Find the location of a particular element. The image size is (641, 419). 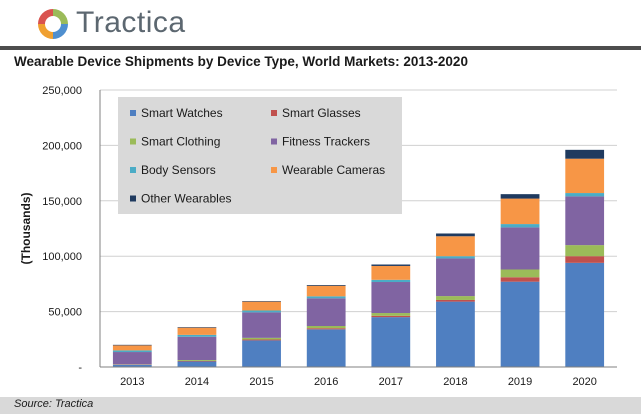

bar-segment-fitness-trackers-2016 is located at coordinates (326, 312).